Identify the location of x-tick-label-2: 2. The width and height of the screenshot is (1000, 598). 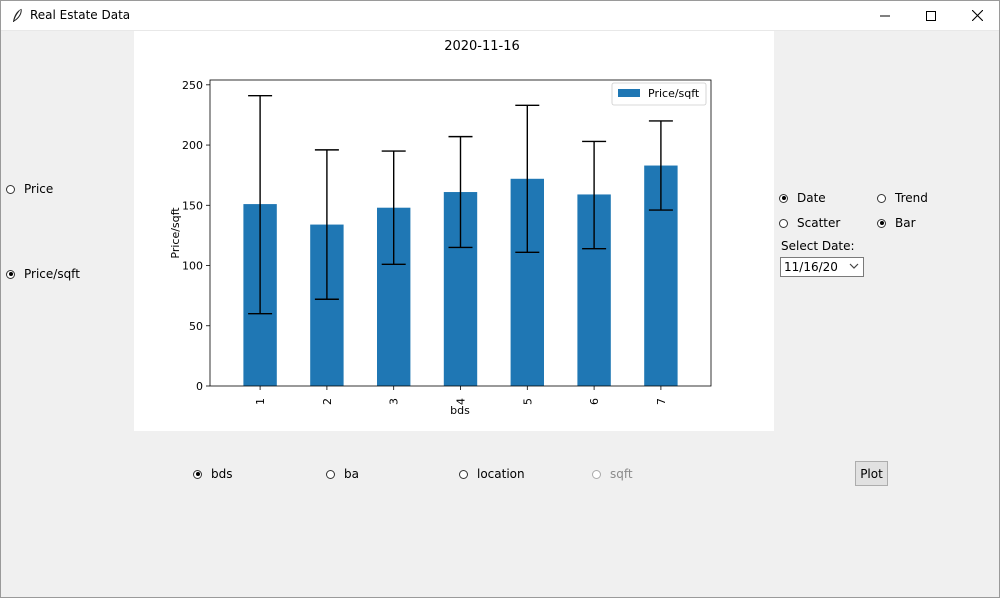
(327, 401).